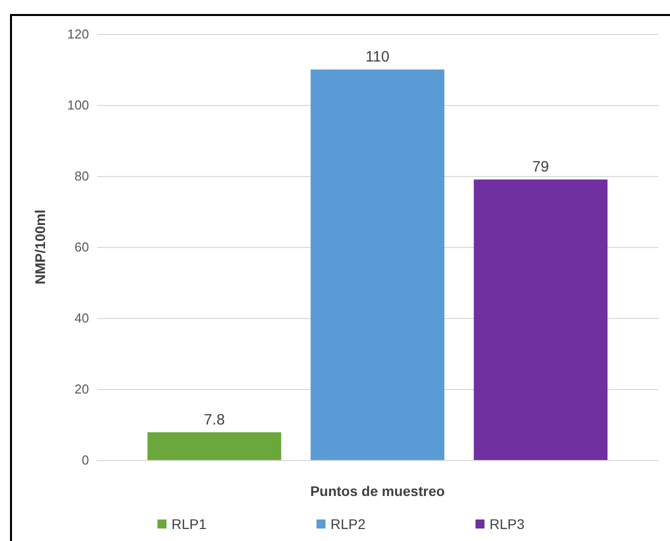 Image resolution: width=670 pixels, height=541 pixels. What do you see at coordinates (540, 167) in the screenshot?
I see `data-label: 79` at bounding box center [540, 167].